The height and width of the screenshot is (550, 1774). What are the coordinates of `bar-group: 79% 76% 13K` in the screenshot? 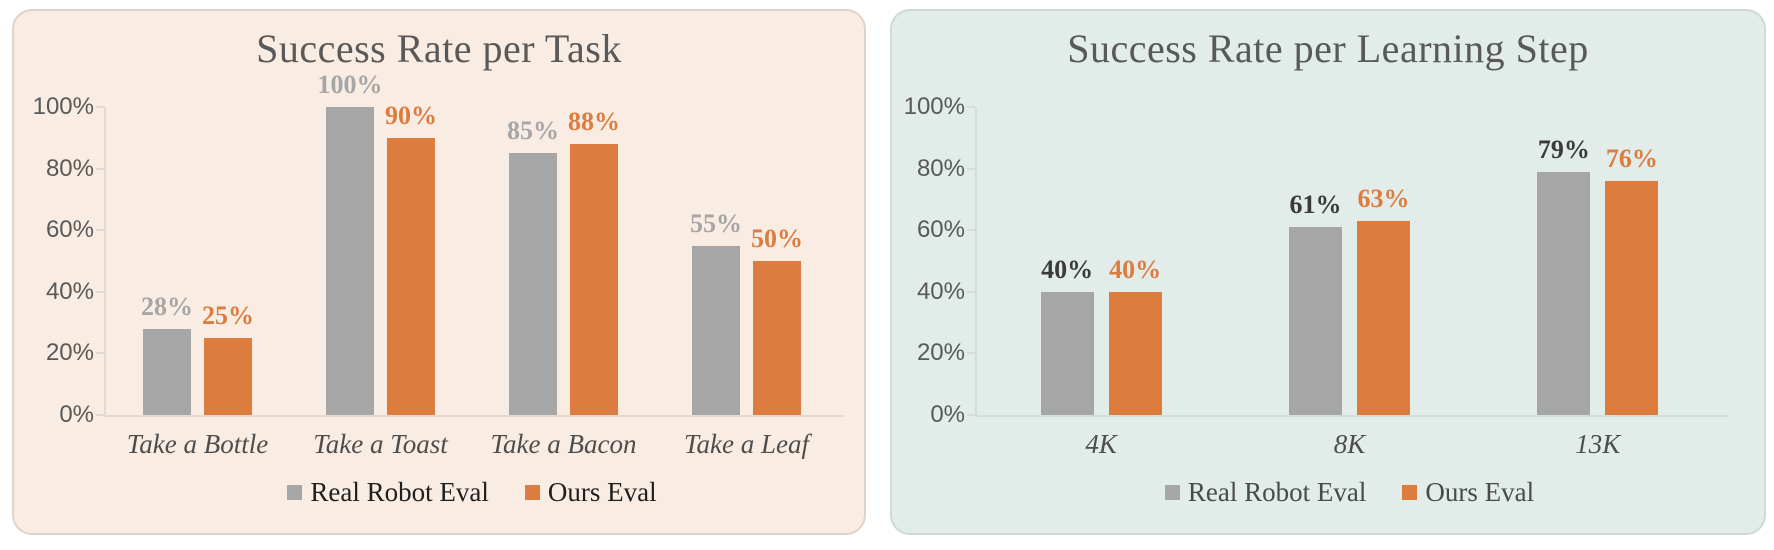 It's located at (1598, 283).